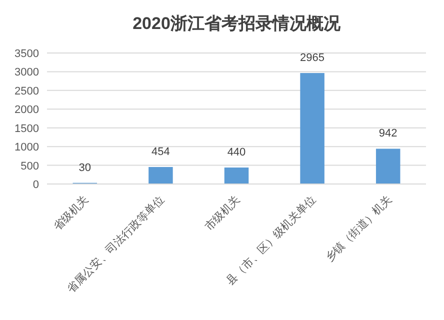 The height and width of the screenshot is (320, 444). I want to click on data-label: 454, so click(161, 152).